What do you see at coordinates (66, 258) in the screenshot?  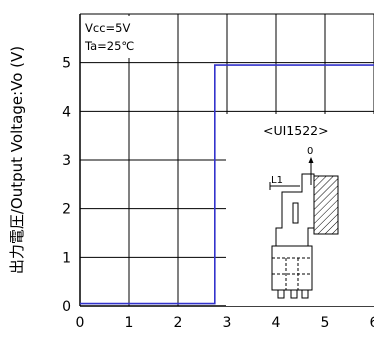 I see `y-tick-label: 1` at bounding box center [66, 258].